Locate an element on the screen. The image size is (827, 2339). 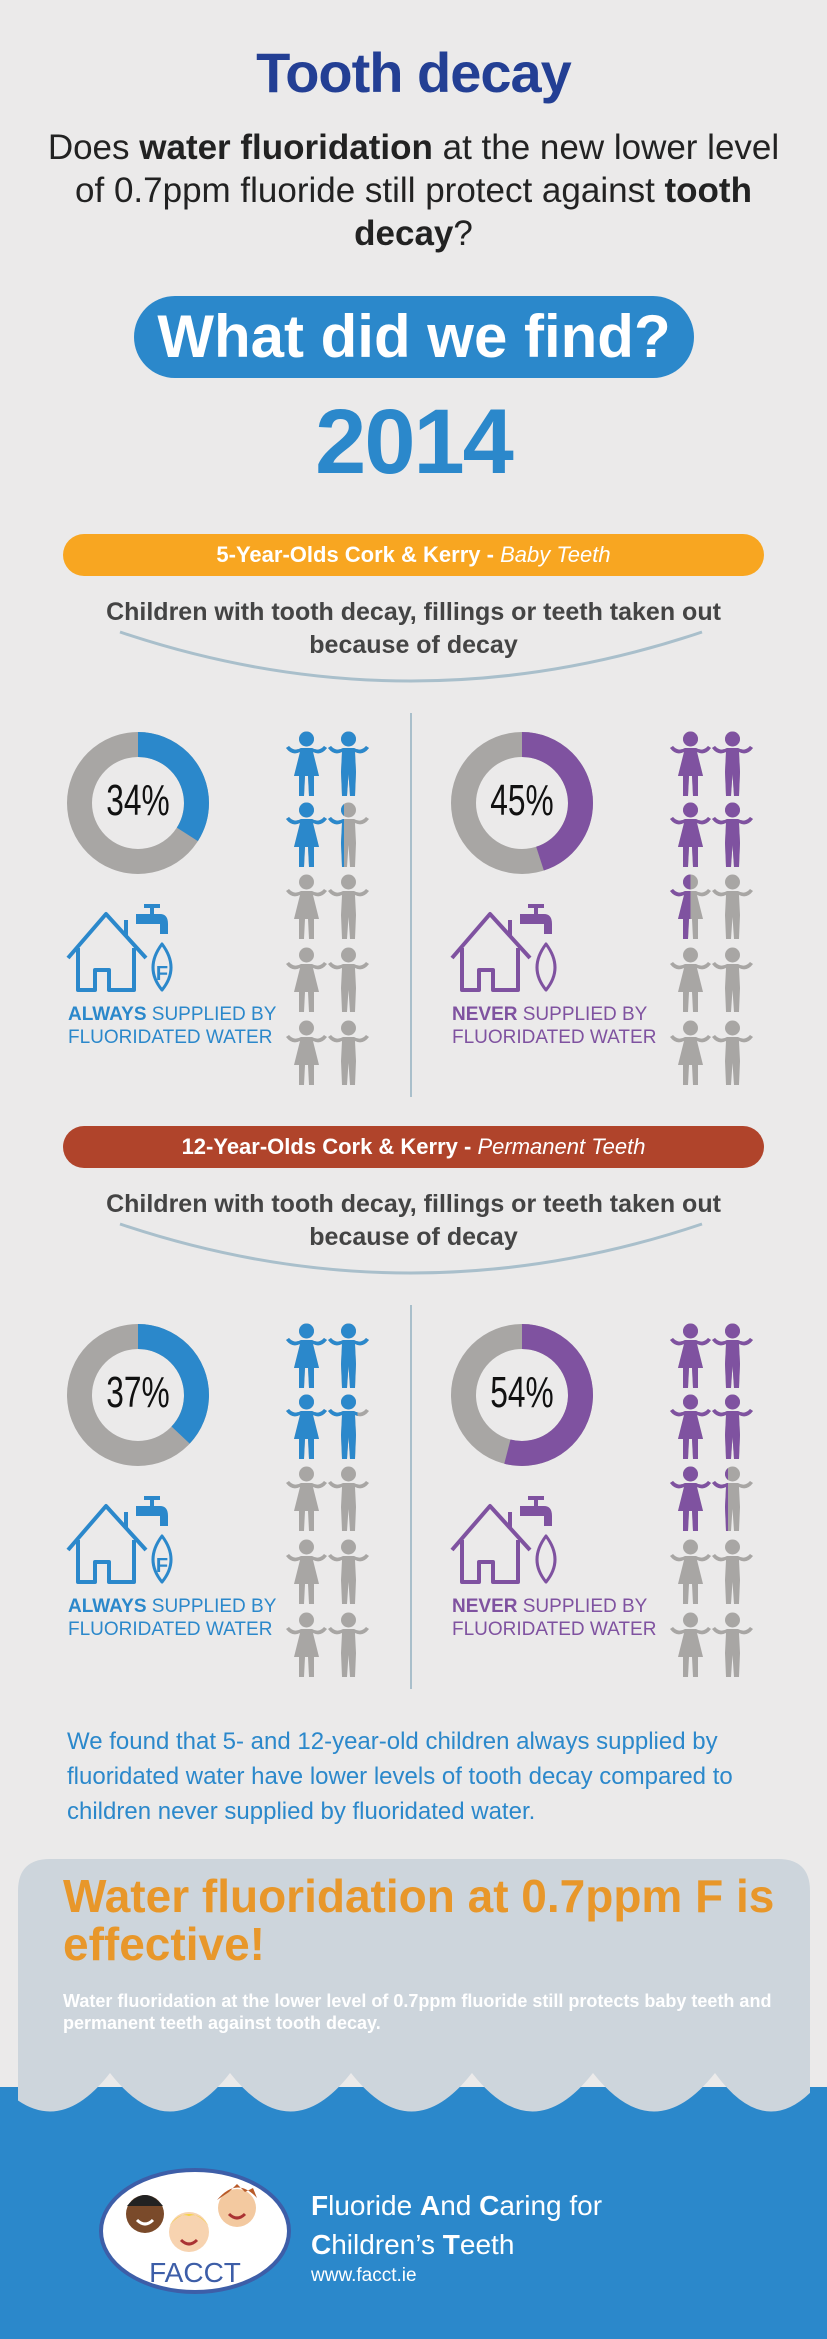
n: T is located at coordinates (451, 2244).